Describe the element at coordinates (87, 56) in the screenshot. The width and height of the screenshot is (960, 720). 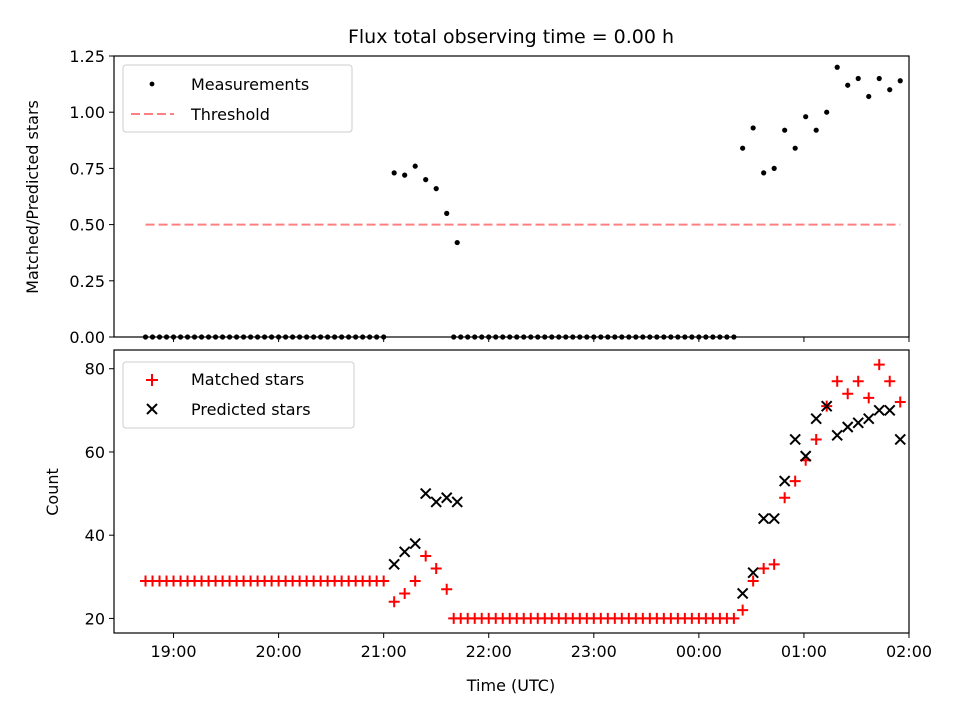
I see `top-y-tick-label: 1.25` at that location.